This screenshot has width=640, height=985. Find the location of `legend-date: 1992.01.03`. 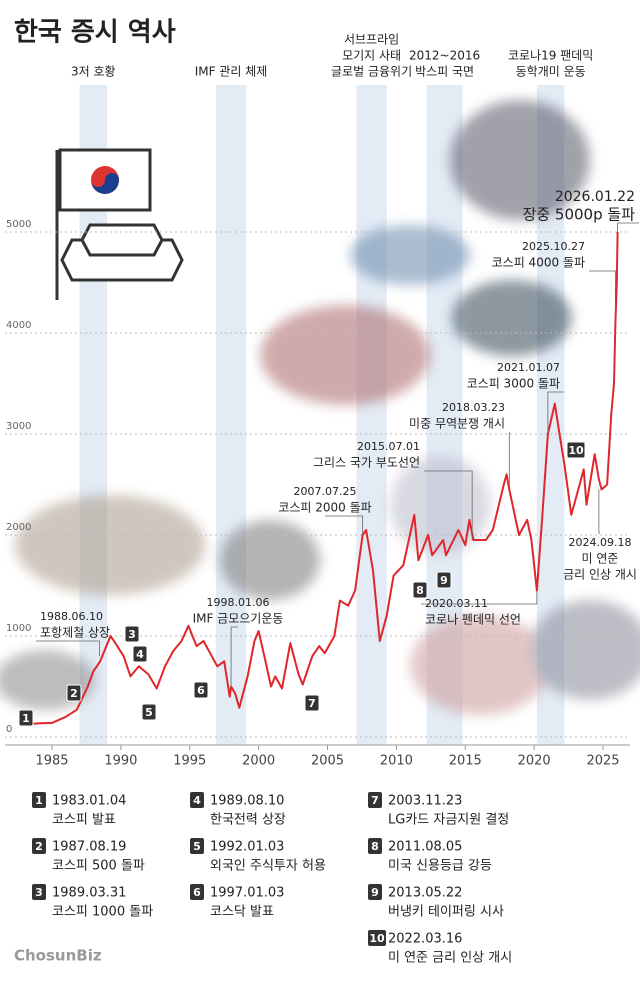

legend-date: 1992.01.03 is located at coordinates (247, 847).